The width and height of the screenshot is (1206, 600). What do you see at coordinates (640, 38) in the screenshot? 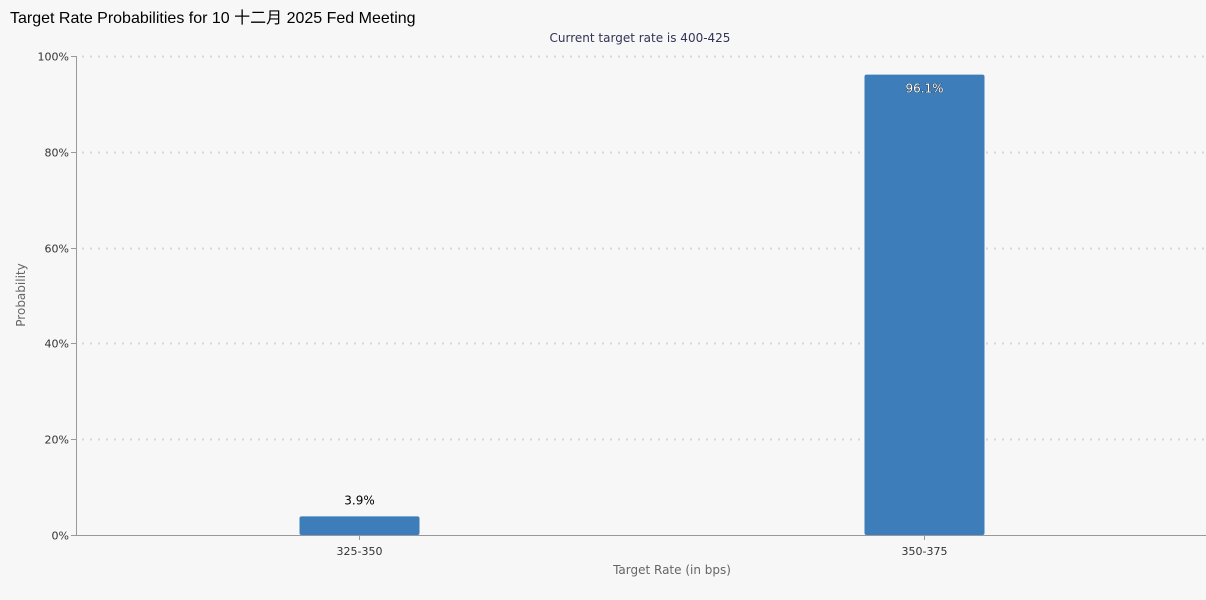
I see `chart-subtitle: Current target rate is 400-425` at bounding box center [640, 38].